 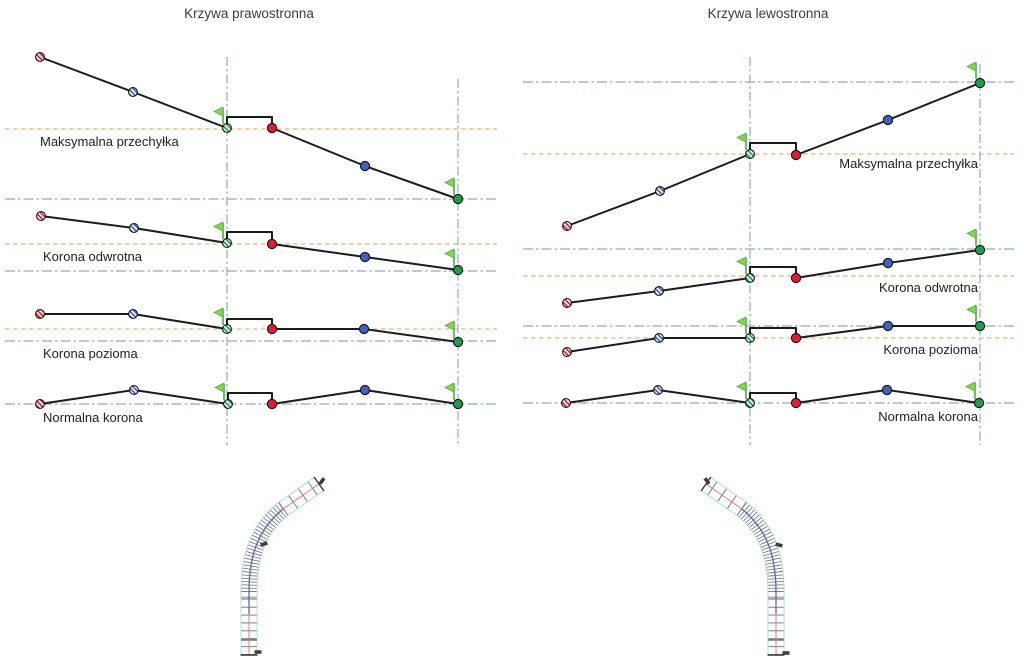 I want to click on plan-lewostronna-plan, so click(x=745, y=566).